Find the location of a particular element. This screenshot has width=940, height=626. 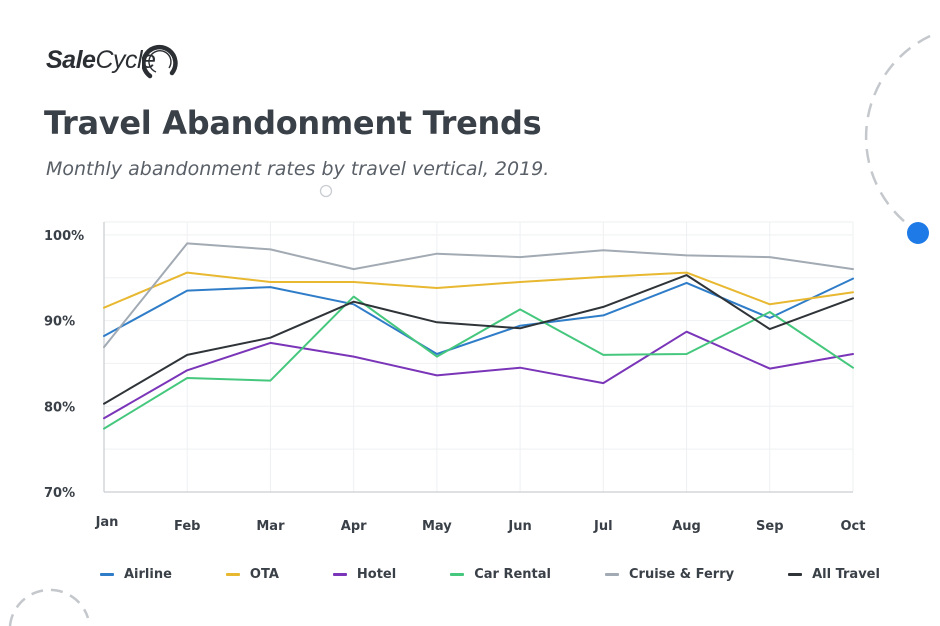

x-tick-label: Oct is located at coordinates (853, 526).